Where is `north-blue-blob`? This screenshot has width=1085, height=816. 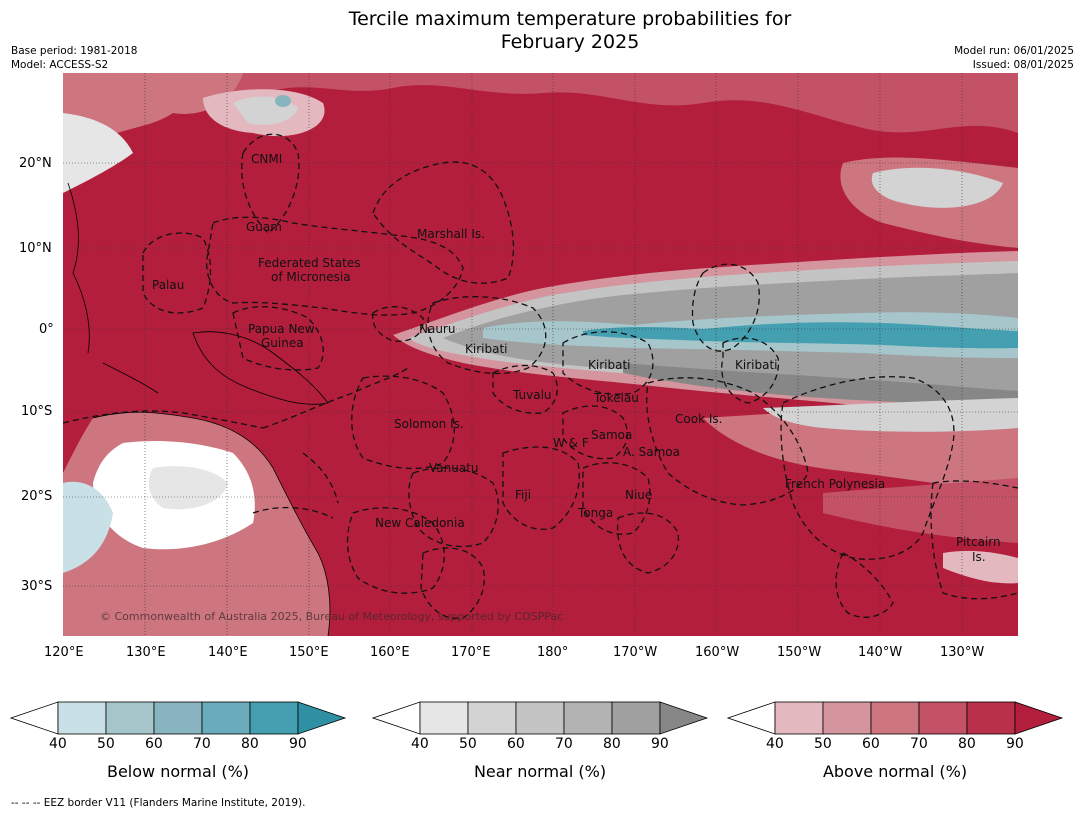
north-blue-blob is located at coordinates (283, 101).